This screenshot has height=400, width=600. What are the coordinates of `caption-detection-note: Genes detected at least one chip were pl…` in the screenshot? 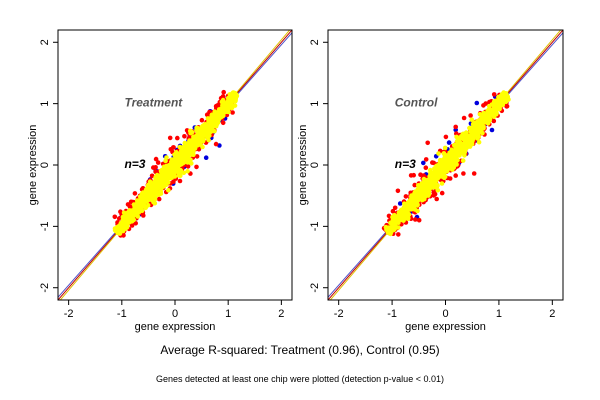 It's located at (300, 379).